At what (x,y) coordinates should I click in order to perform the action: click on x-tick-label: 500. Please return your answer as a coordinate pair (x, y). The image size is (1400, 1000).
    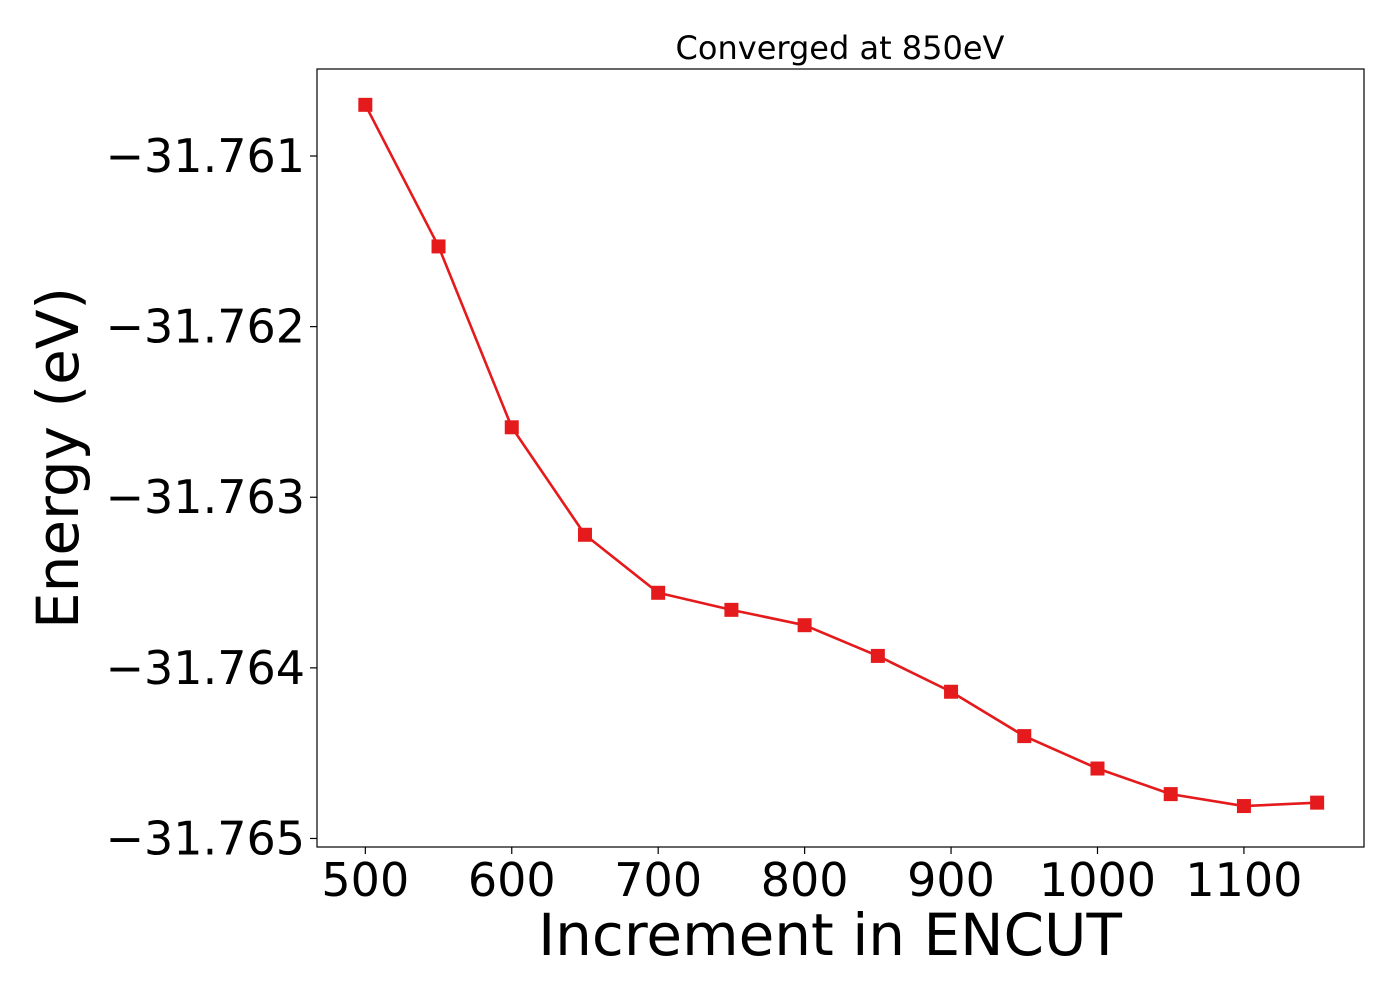
    Looking at the image, I should click on (365, 880).